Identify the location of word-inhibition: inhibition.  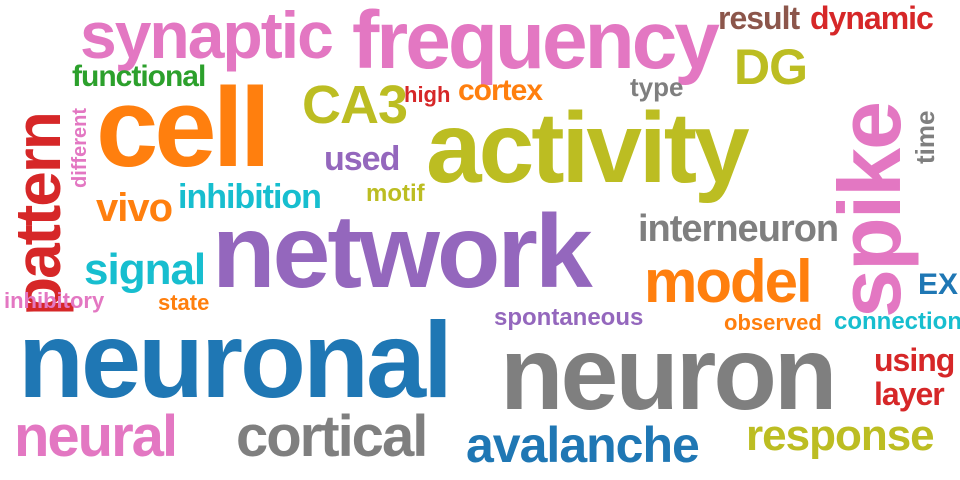
(250, 197).